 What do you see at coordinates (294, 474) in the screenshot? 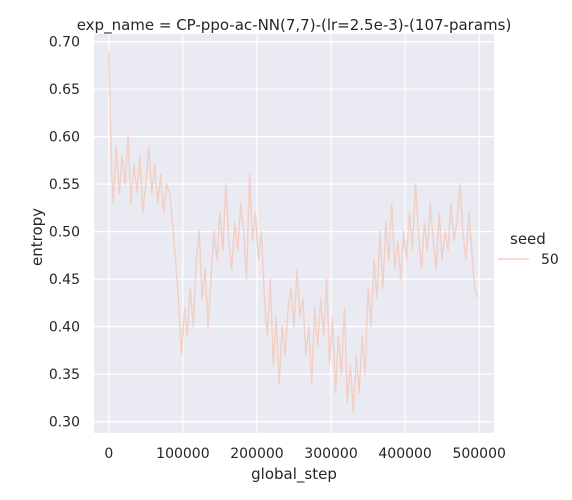
I see `x-axis-label: global_step` at bounding box center [294, 474].